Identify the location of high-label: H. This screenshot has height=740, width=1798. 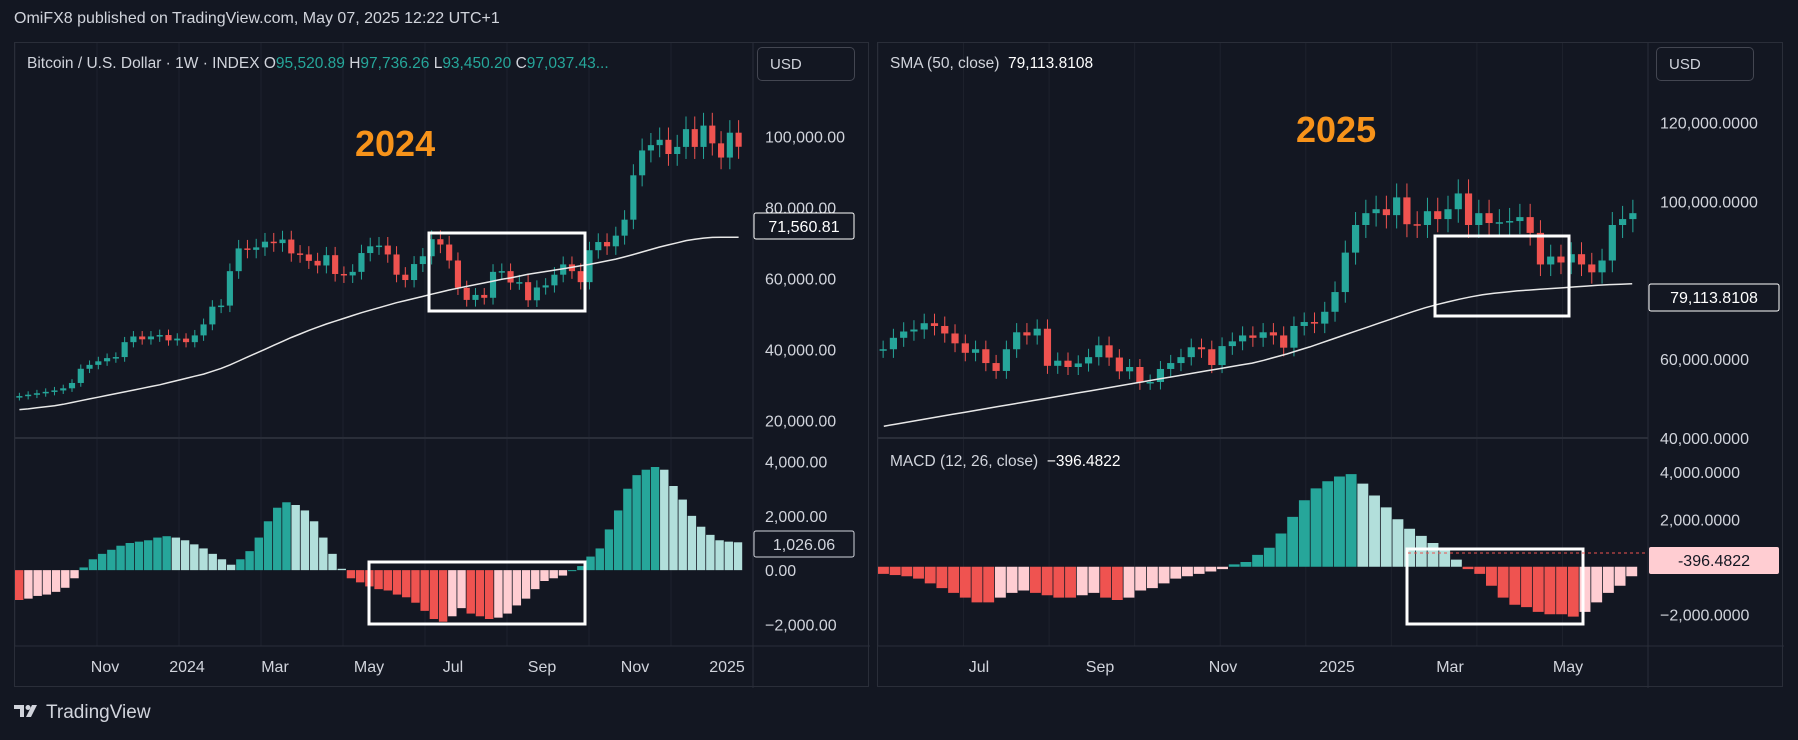
(355, 63).